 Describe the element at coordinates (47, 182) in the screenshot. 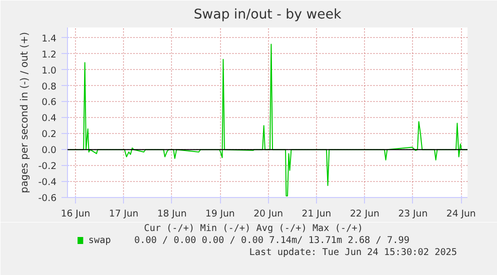

I see `y-tick-label: -0.4` at that location.